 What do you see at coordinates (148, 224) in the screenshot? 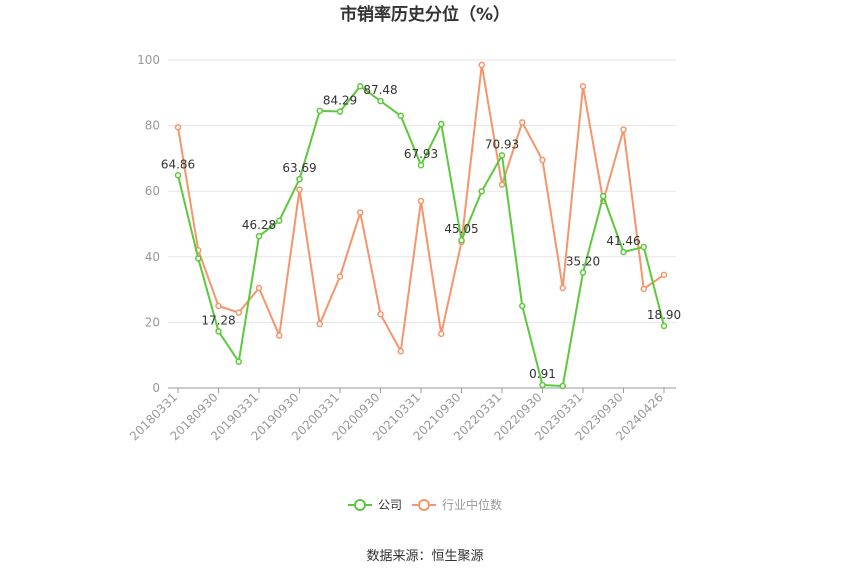
I see `y-axis-ticks: 0 20 40 60 80 100` at bounding box center [148, 224].